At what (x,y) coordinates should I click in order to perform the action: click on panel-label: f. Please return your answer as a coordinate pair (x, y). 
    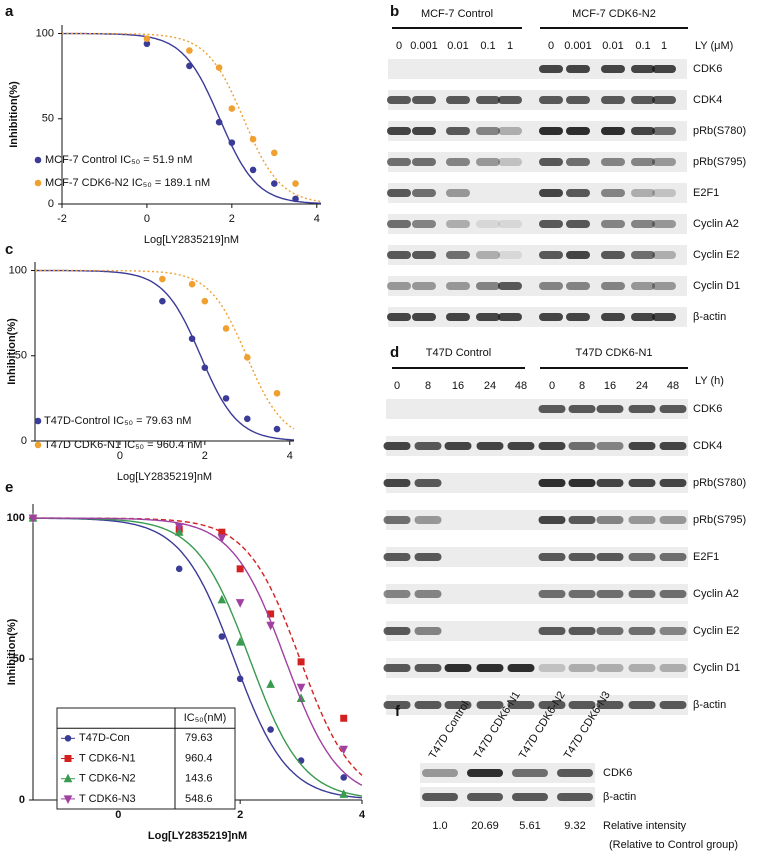
    Looking at the image, I should click on (398, 711).